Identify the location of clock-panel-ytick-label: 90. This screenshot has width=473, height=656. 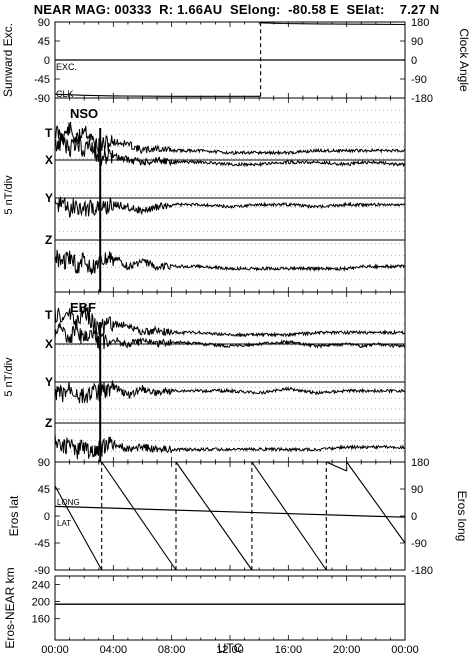
(44, 23).